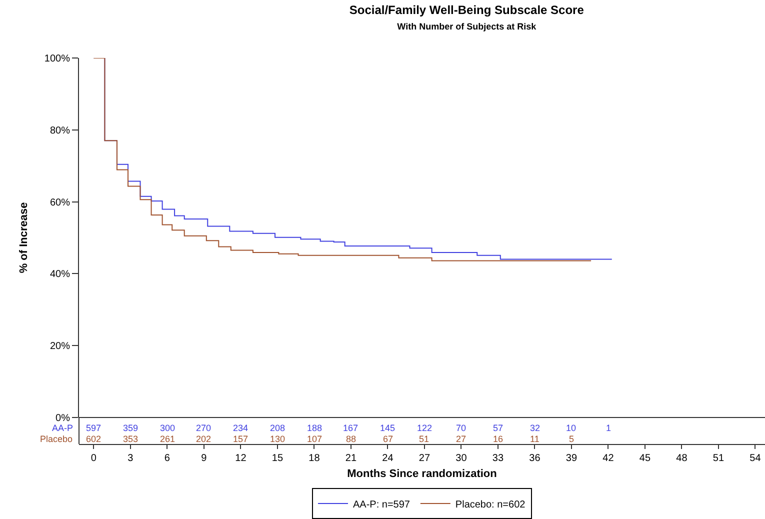 This screenshot has height=519, width=765. Describe the element at coordinates (422, 474) in the screenshot. I see `x-axis-title: Months Since randomization` at that location.